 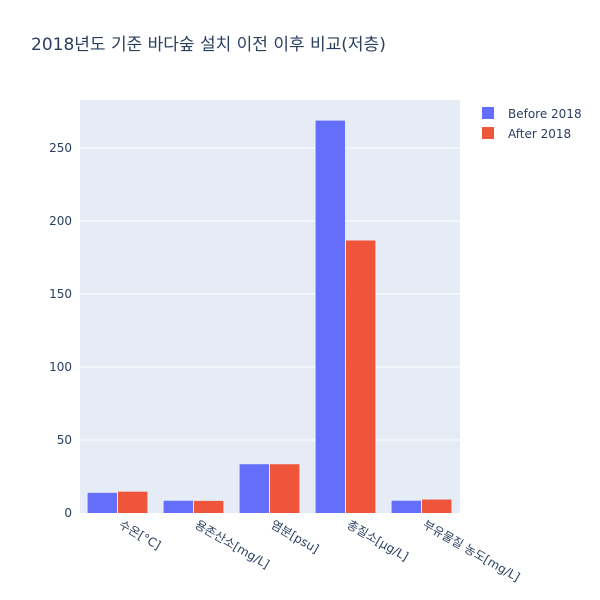 I want to click on chart-title: 2018년도 기준 바다숲 설치 이전 이후 비교(저층), so click(x=208, y=45).